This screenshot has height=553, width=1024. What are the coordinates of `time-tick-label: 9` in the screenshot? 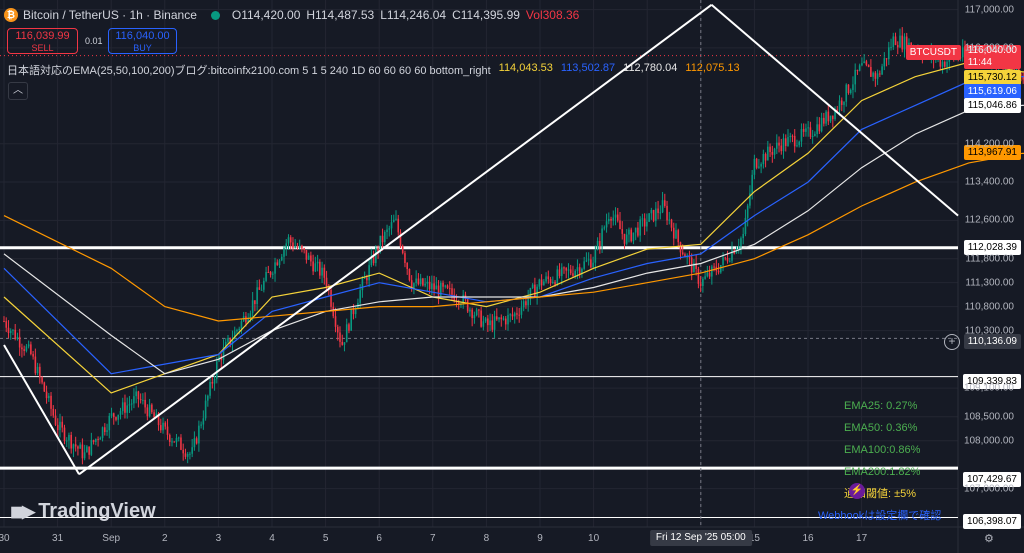 It's located at (540, 538).